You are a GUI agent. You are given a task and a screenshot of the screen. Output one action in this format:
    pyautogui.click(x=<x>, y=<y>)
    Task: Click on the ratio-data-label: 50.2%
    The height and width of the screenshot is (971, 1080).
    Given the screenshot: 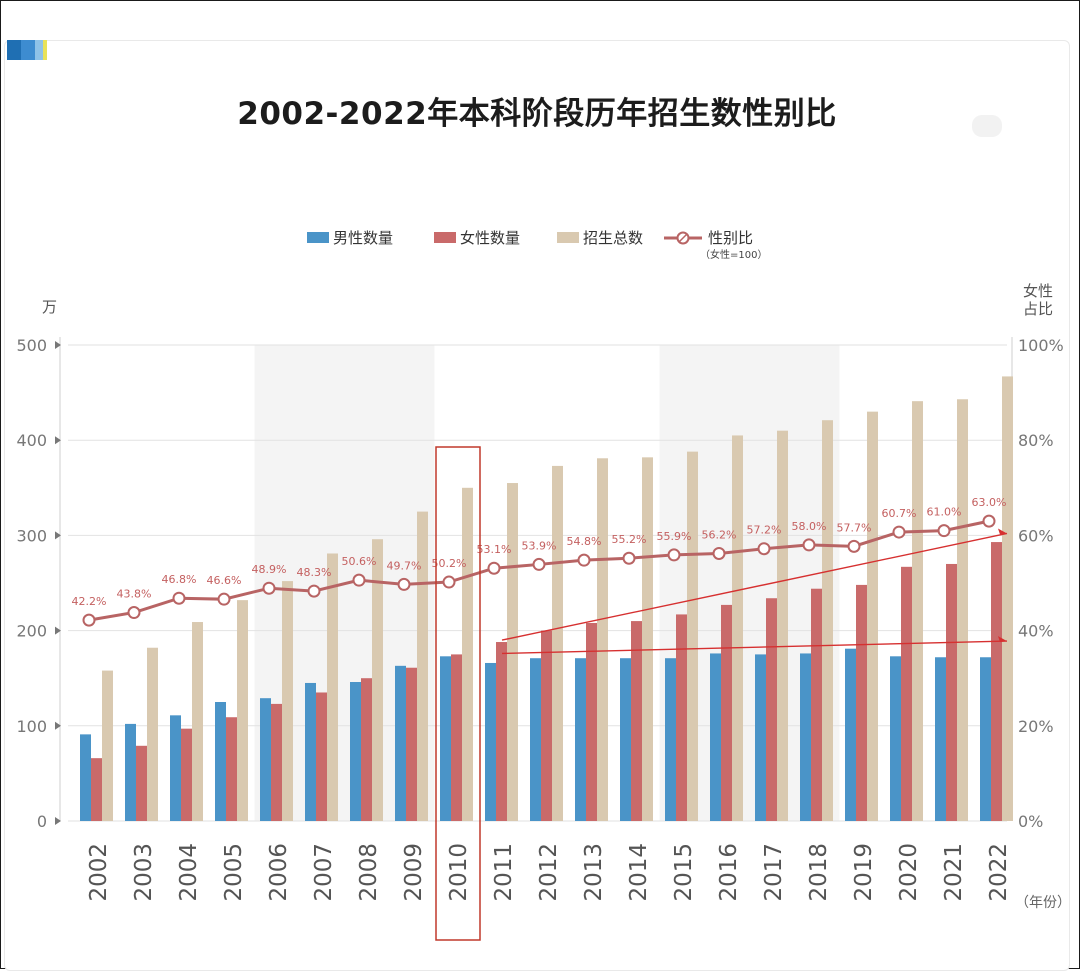 What is the action you would take?
    pyautogui.click(x=449, y=563)
    